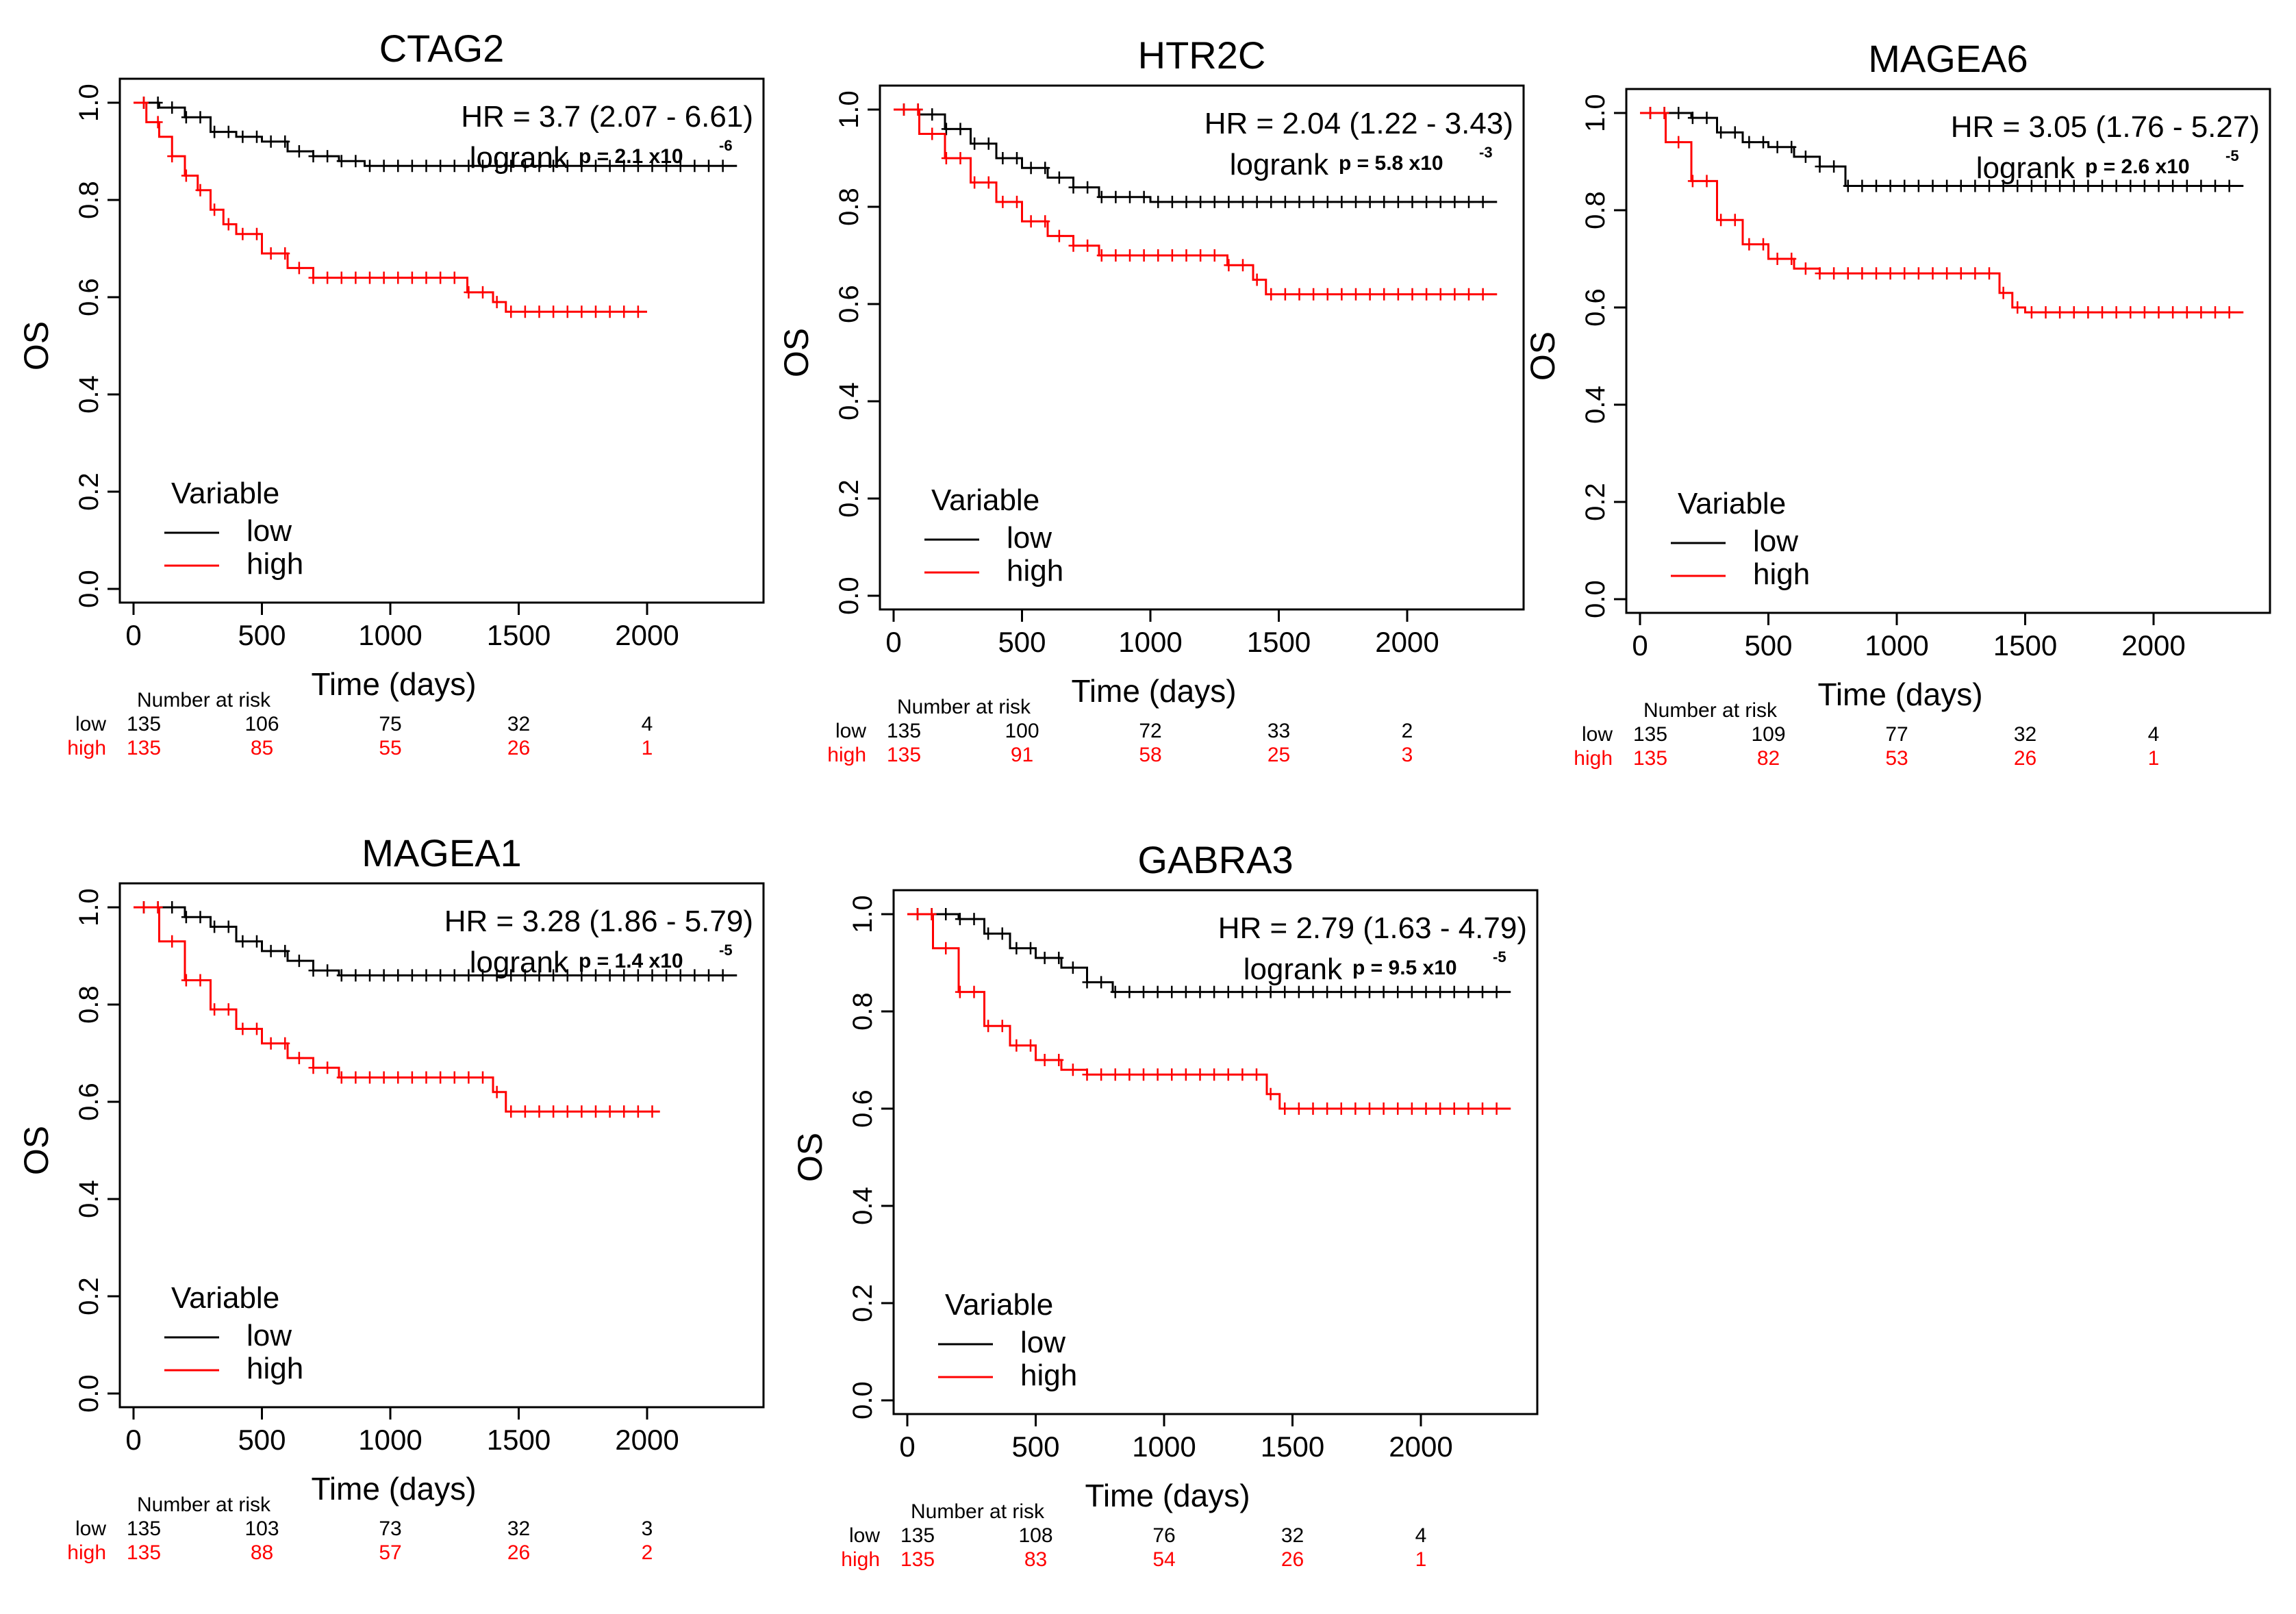 This screenshot has width=2296, height=1614. What do you see at coordinates (1486, 152) in the screenshot?
I see `p-value-exponent: -3` at bounding box center [1486, 152].